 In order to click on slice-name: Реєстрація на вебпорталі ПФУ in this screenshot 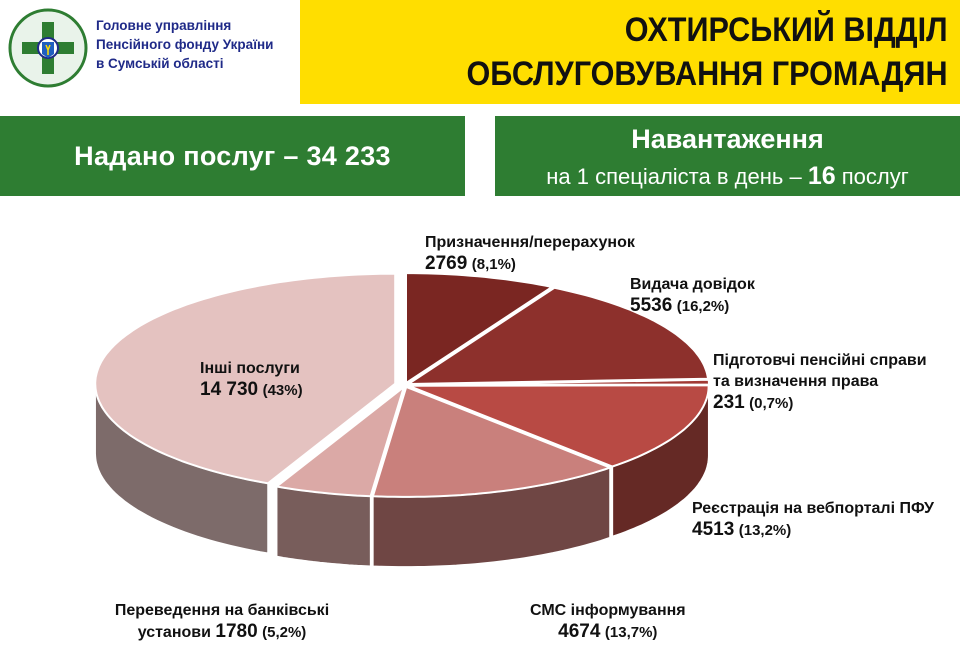, I will do `click(813, 508)`.